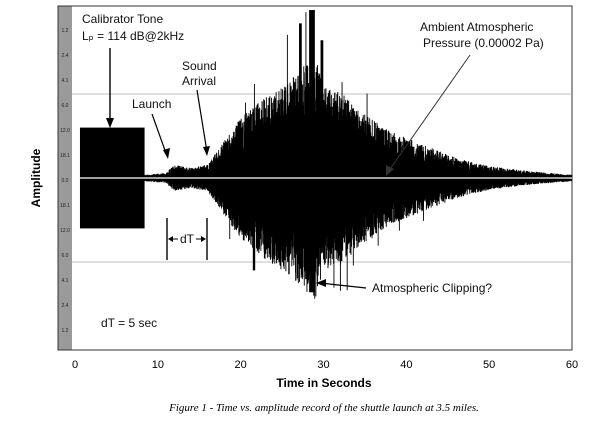  What do you see at coordinates (159, 135) in the screenshot?
I see `launch-arrow` at bounding box center [159, 135].